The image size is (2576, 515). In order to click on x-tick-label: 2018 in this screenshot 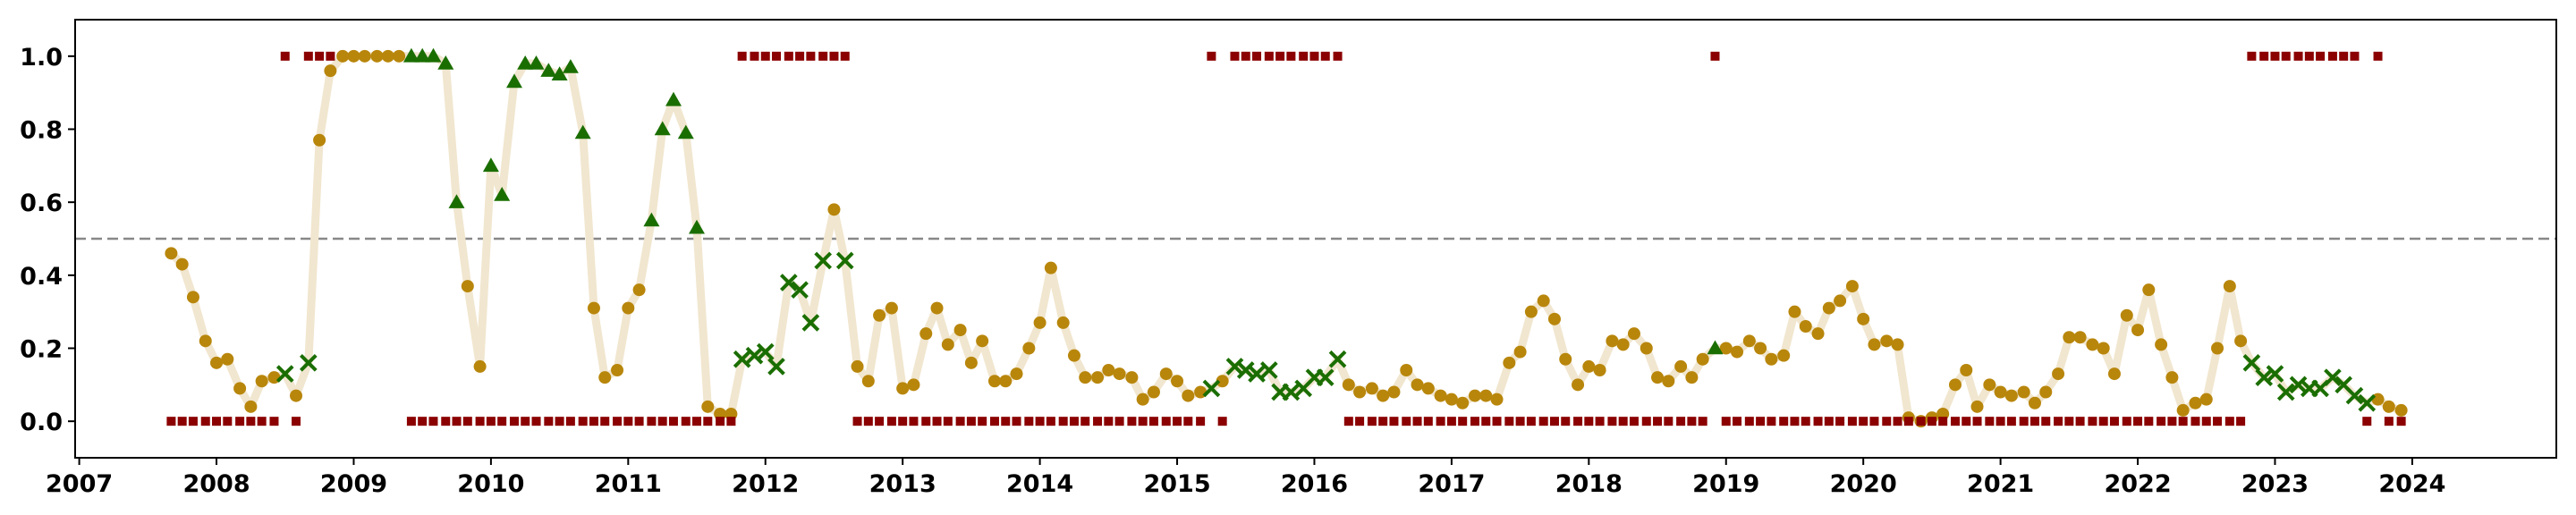, I will do `click(1589, 484)`.